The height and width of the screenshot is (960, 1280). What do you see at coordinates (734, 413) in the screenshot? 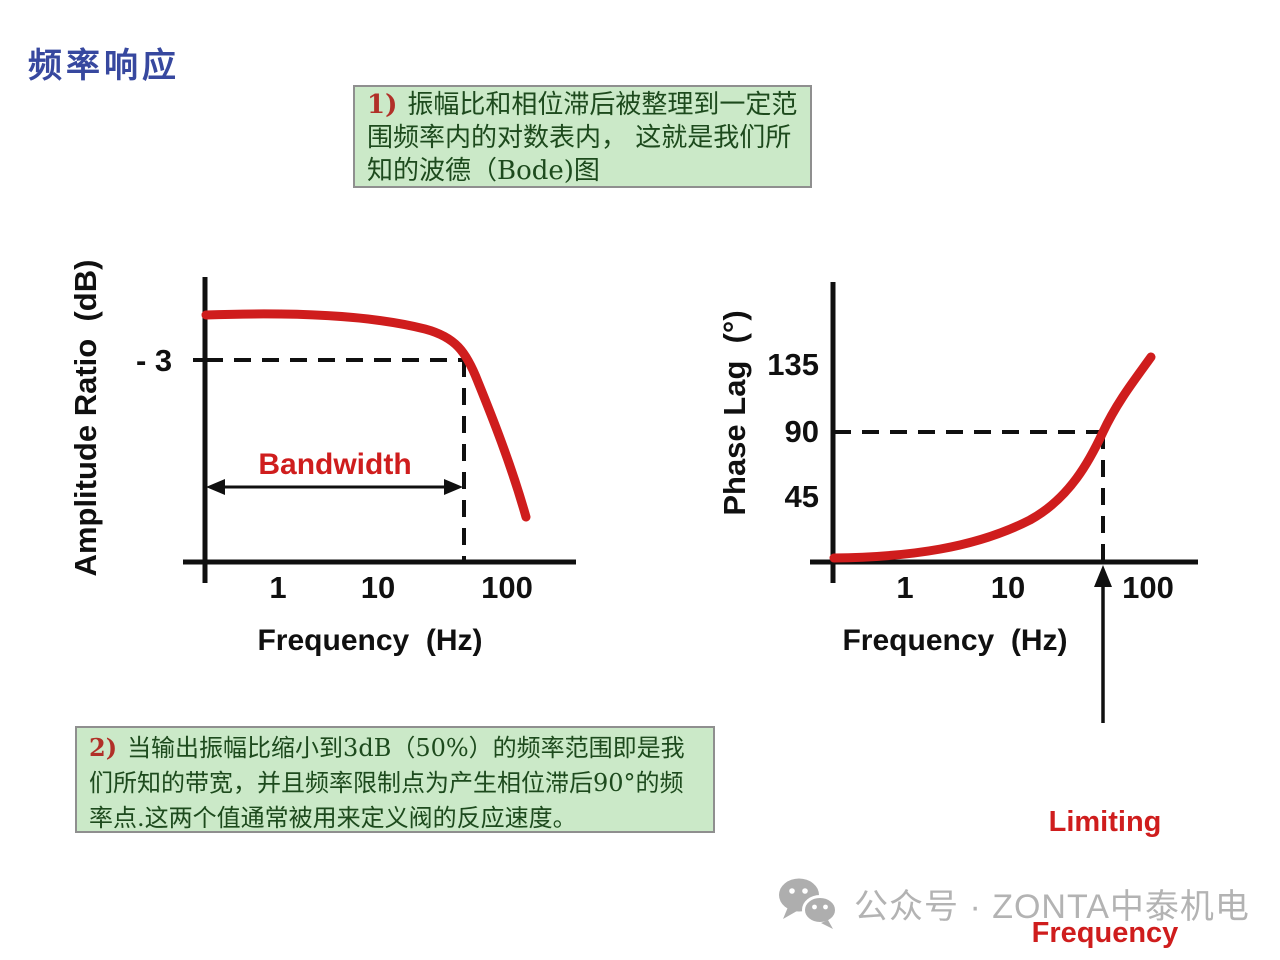
I see `phase-y-axis-label: Phase Lag (°)` at bounding box center [734, 413].